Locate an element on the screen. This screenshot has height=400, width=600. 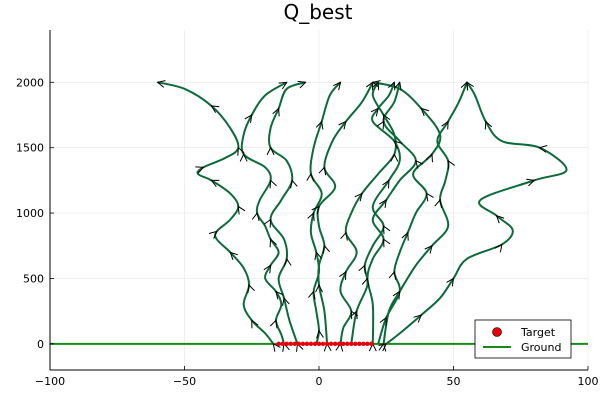
legend-label: Target is located at coordinates (538, 332).